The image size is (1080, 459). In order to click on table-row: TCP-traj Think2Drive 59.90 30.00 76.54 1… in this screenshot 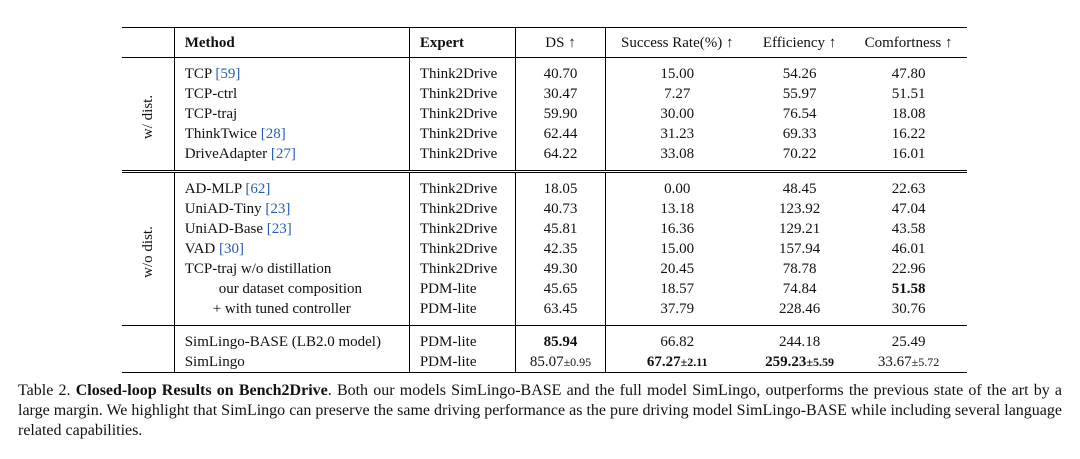, I will do `click(544, 114)`.